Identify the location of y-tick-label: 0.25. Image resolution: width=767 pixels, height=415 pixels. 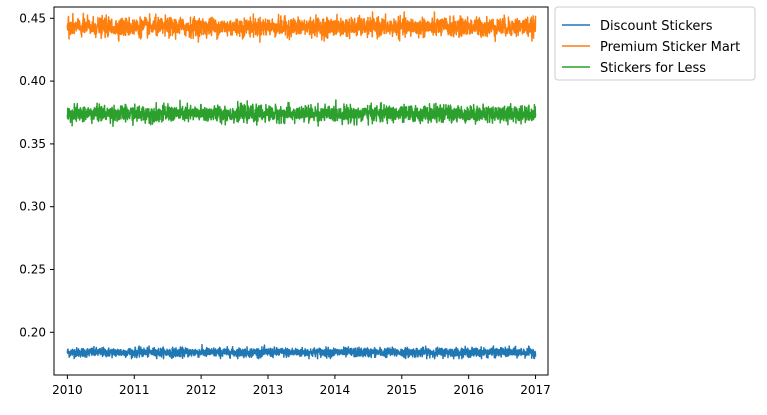
(32, 269).